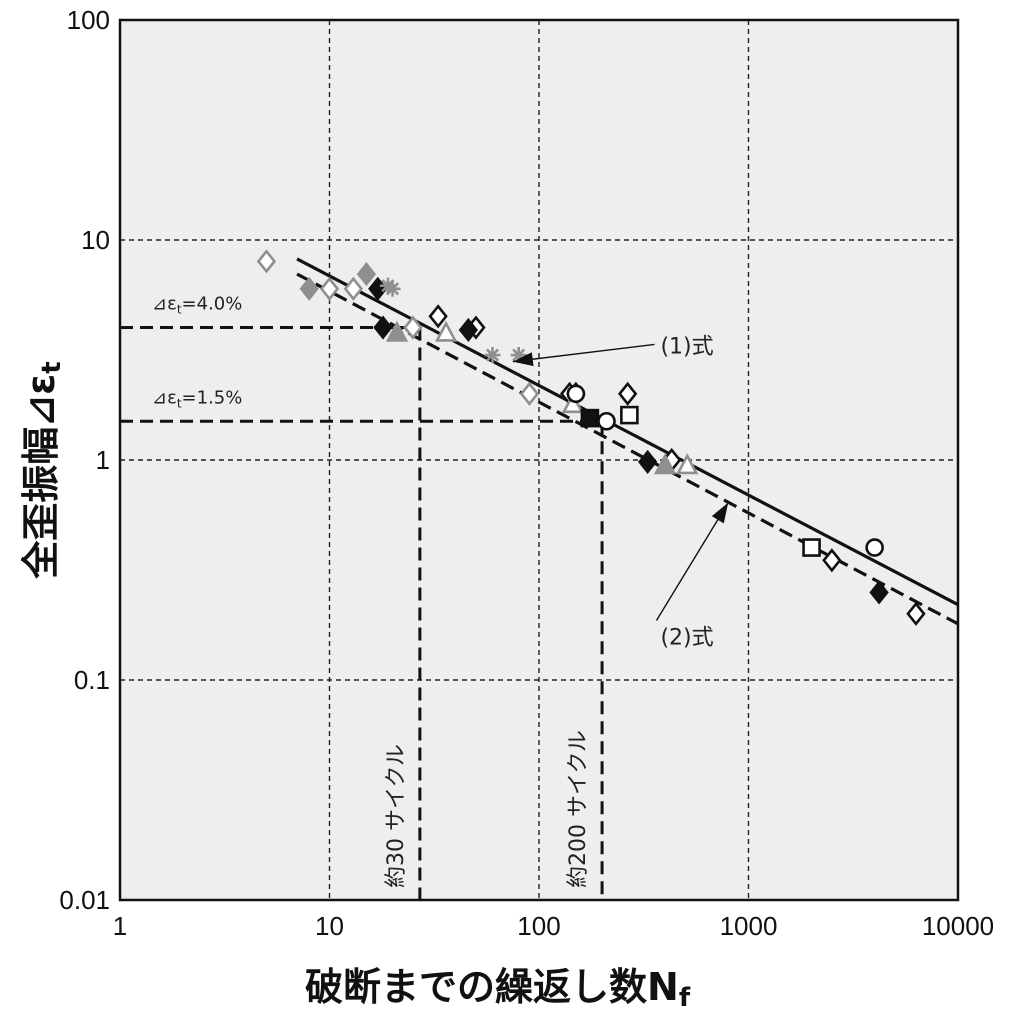  I want to click on y-tick-label: 1, so click(103, 460).